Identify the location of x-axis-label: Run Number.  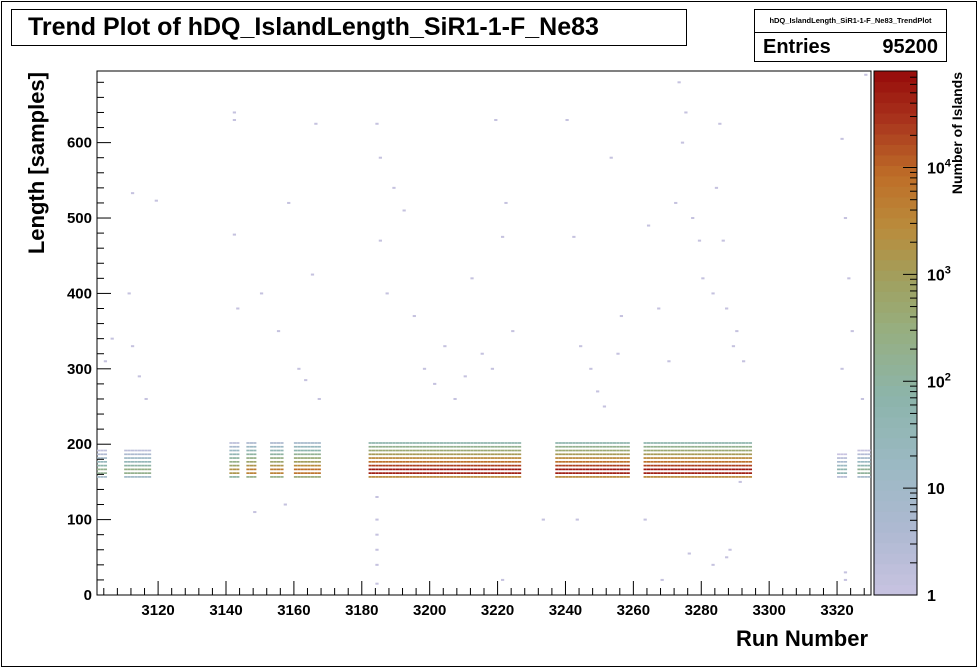
(802, 638).